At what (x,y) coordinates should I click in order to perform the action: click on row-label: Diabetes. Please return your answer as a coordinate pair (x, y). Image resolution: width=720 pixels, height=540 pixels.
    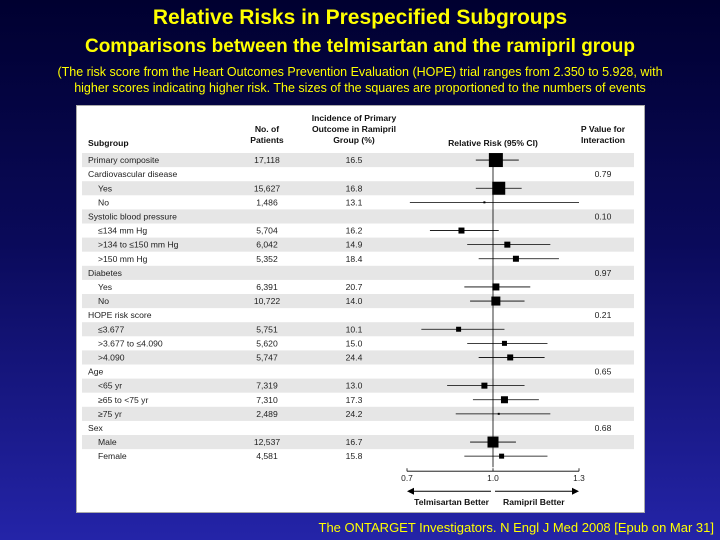
    Looking at the image, I should click on (105, 273).